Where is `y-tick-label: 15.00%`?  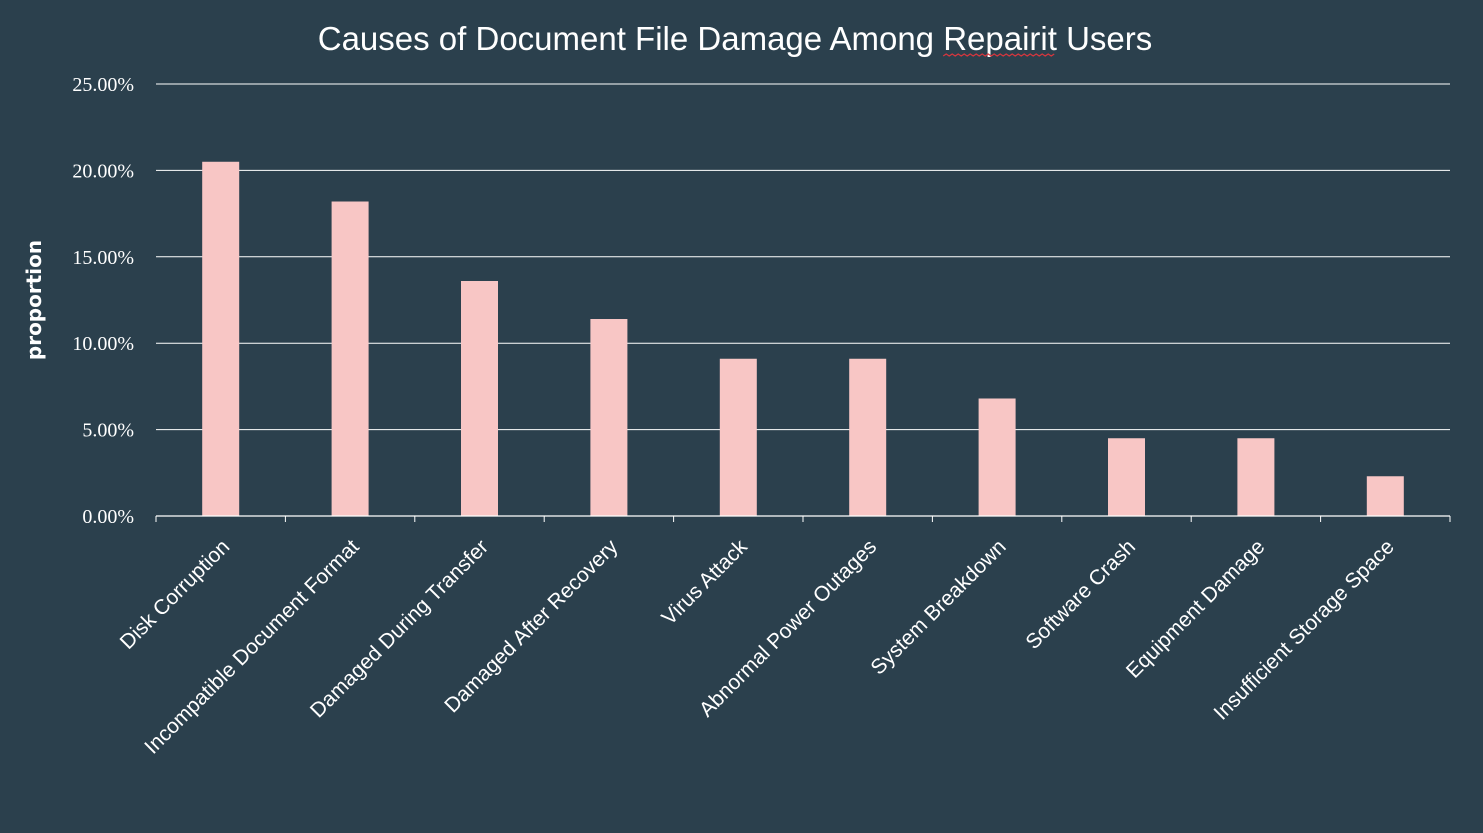 y-tick-label: 15.00% is located at coordinates (103, 258).